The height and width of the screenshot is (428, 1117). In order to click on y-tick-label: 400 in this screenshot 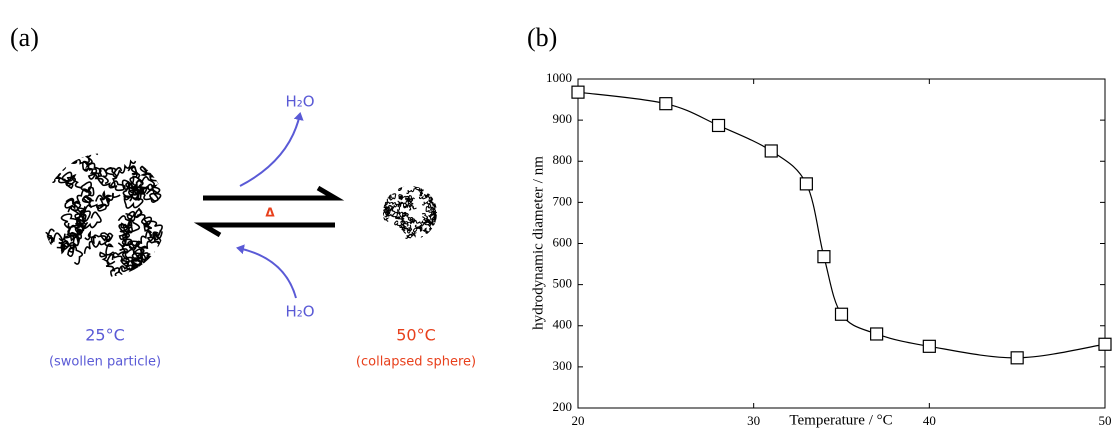, I will do `click(563, 324)`.